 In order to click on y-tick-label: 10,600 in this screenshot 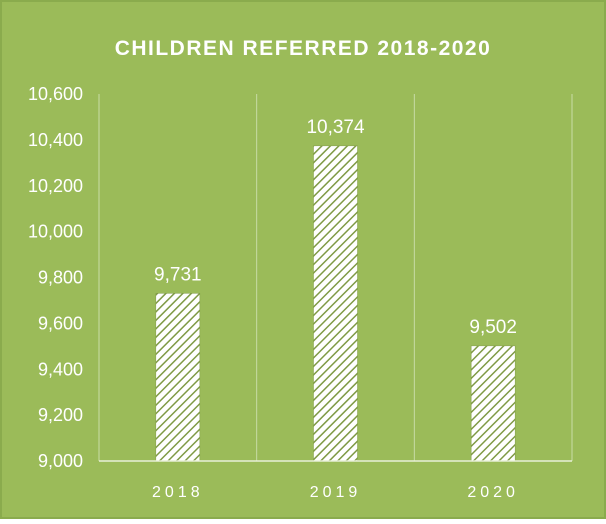, I will do `click(55, 94)`.